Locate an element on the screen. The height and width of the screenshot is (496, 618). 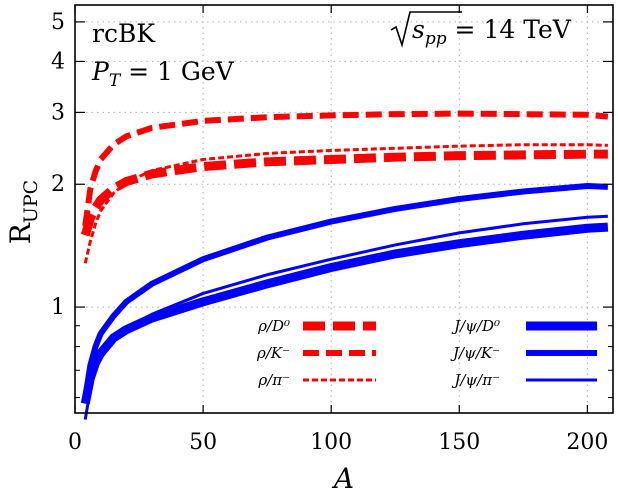
y-tick-label: 4 is located at coordinates (58, 61).